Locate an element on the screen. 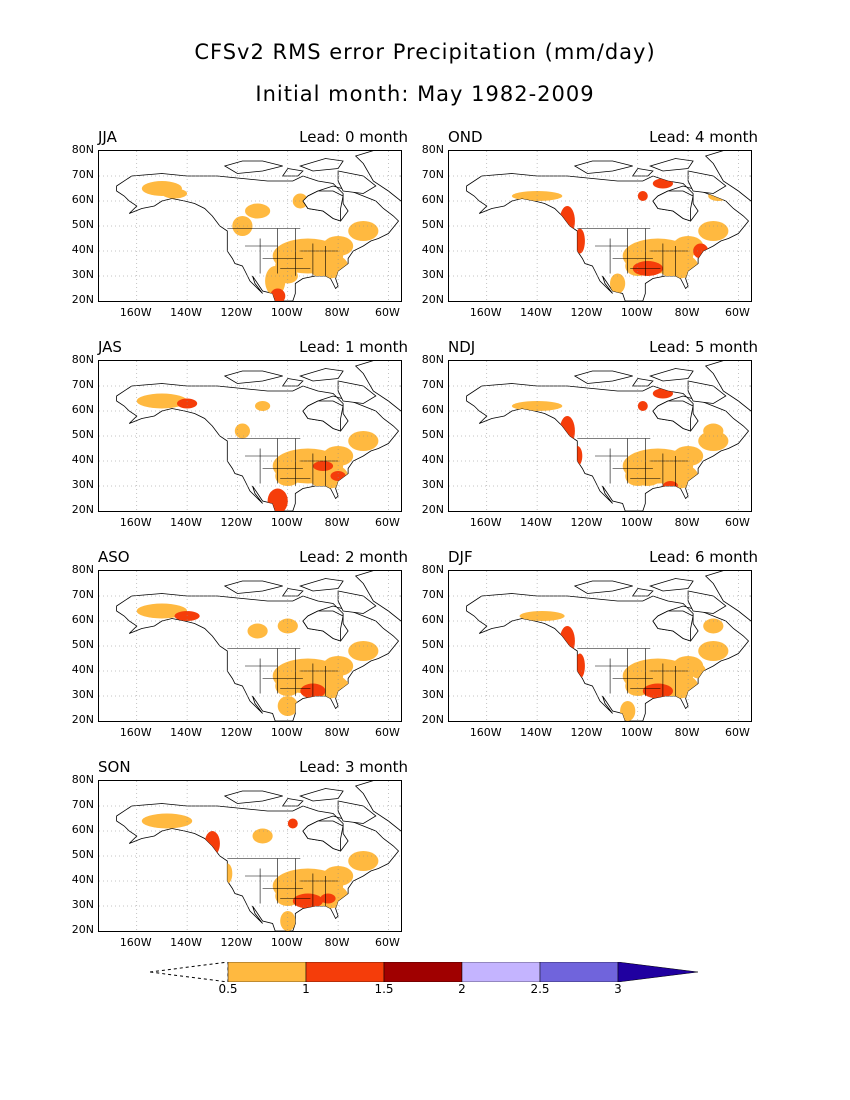 The width and height of the screenshot is (850, 1100). colorbar-low-end is located at coordinates (189, 972).